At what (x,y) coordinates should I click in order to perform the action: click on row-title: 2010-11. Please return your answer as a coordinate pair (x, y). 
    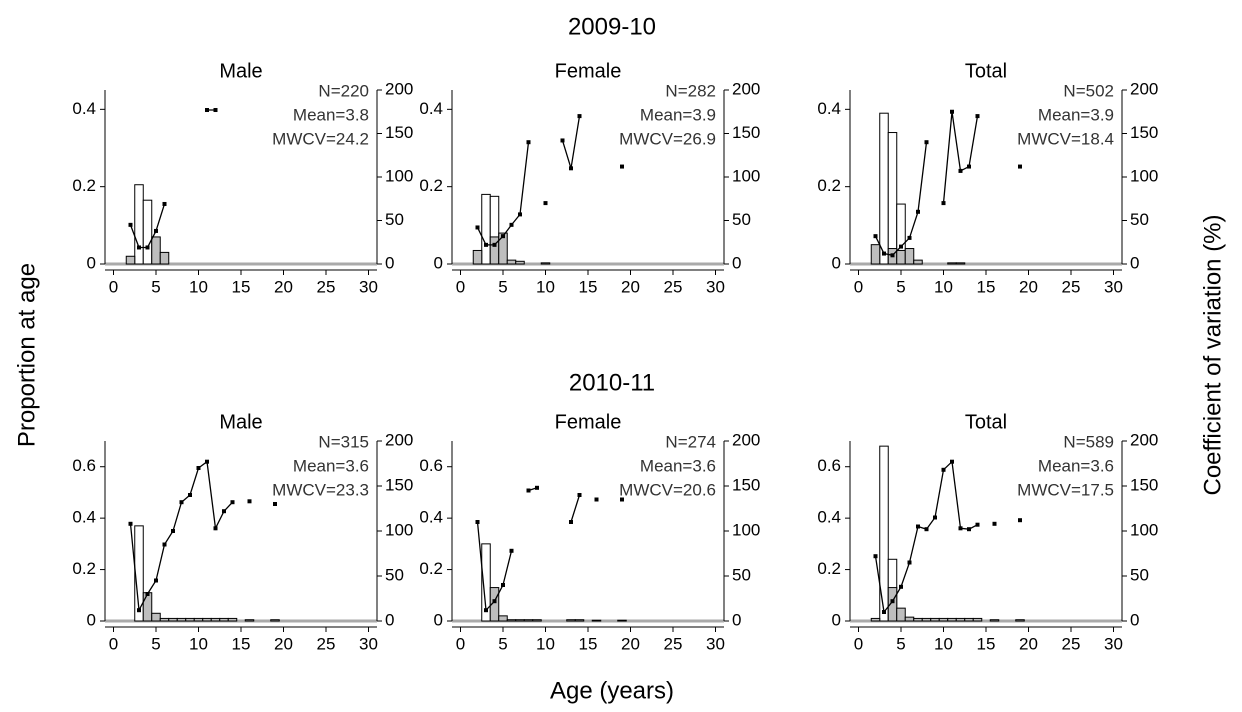
    Looking at the image, I should click on (612, 382).